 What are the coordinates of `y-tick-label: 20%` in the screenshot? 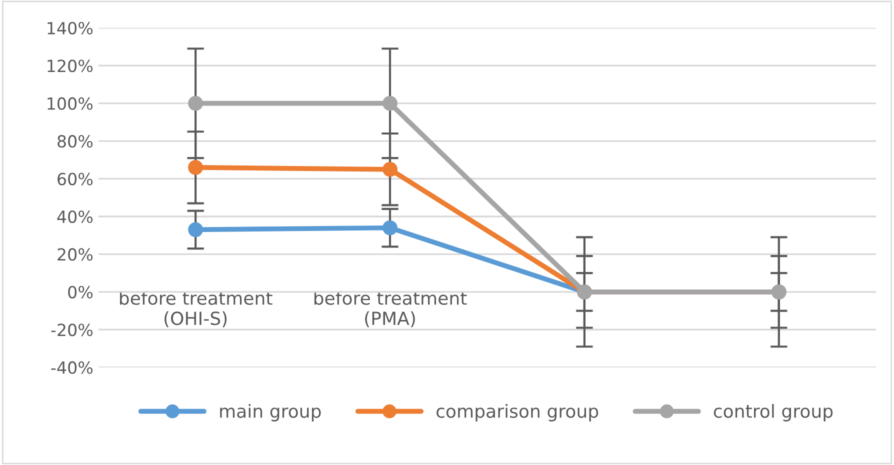 It's located at (75, 254).